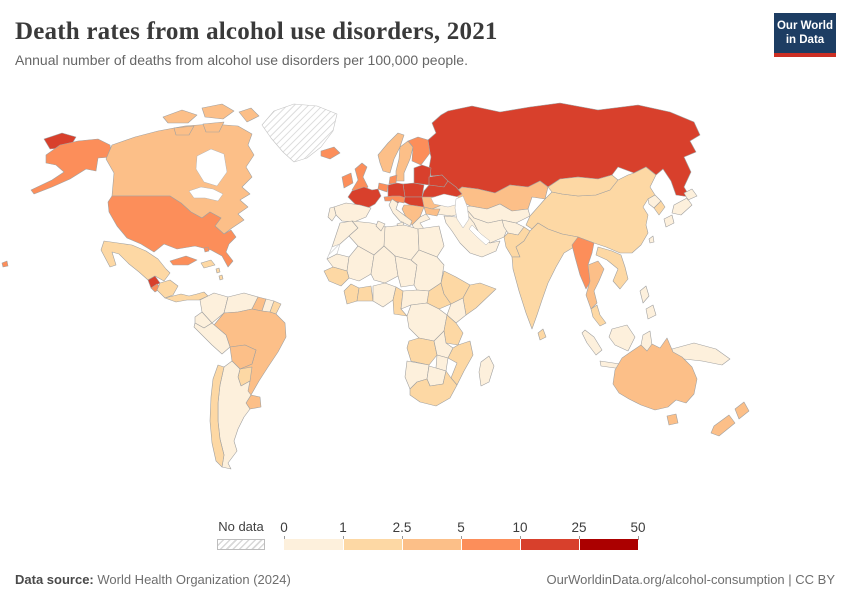  What do you see at coordinates (186, 297) in the screenshot?
I see `country-costa-rica-panama` at bounding box center [186, 297].